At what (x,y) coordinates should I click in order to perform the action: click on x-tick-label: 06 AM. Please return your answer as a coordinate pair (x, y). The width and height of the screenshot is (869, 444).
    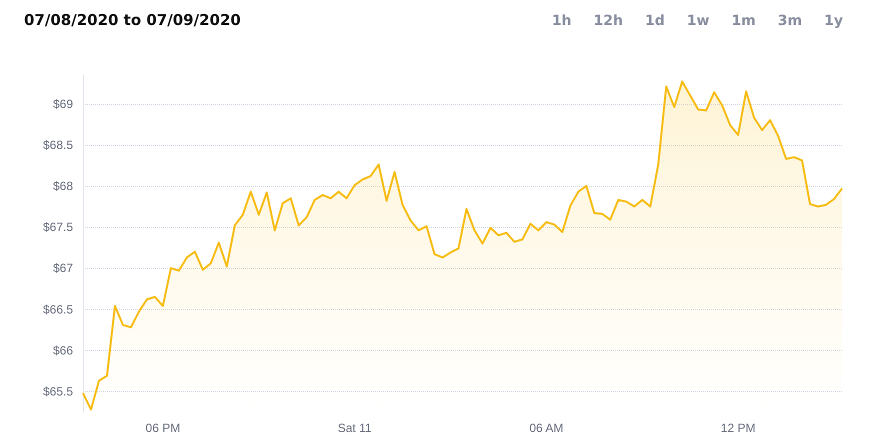
    Looking at the image, I should click on (546, 428).